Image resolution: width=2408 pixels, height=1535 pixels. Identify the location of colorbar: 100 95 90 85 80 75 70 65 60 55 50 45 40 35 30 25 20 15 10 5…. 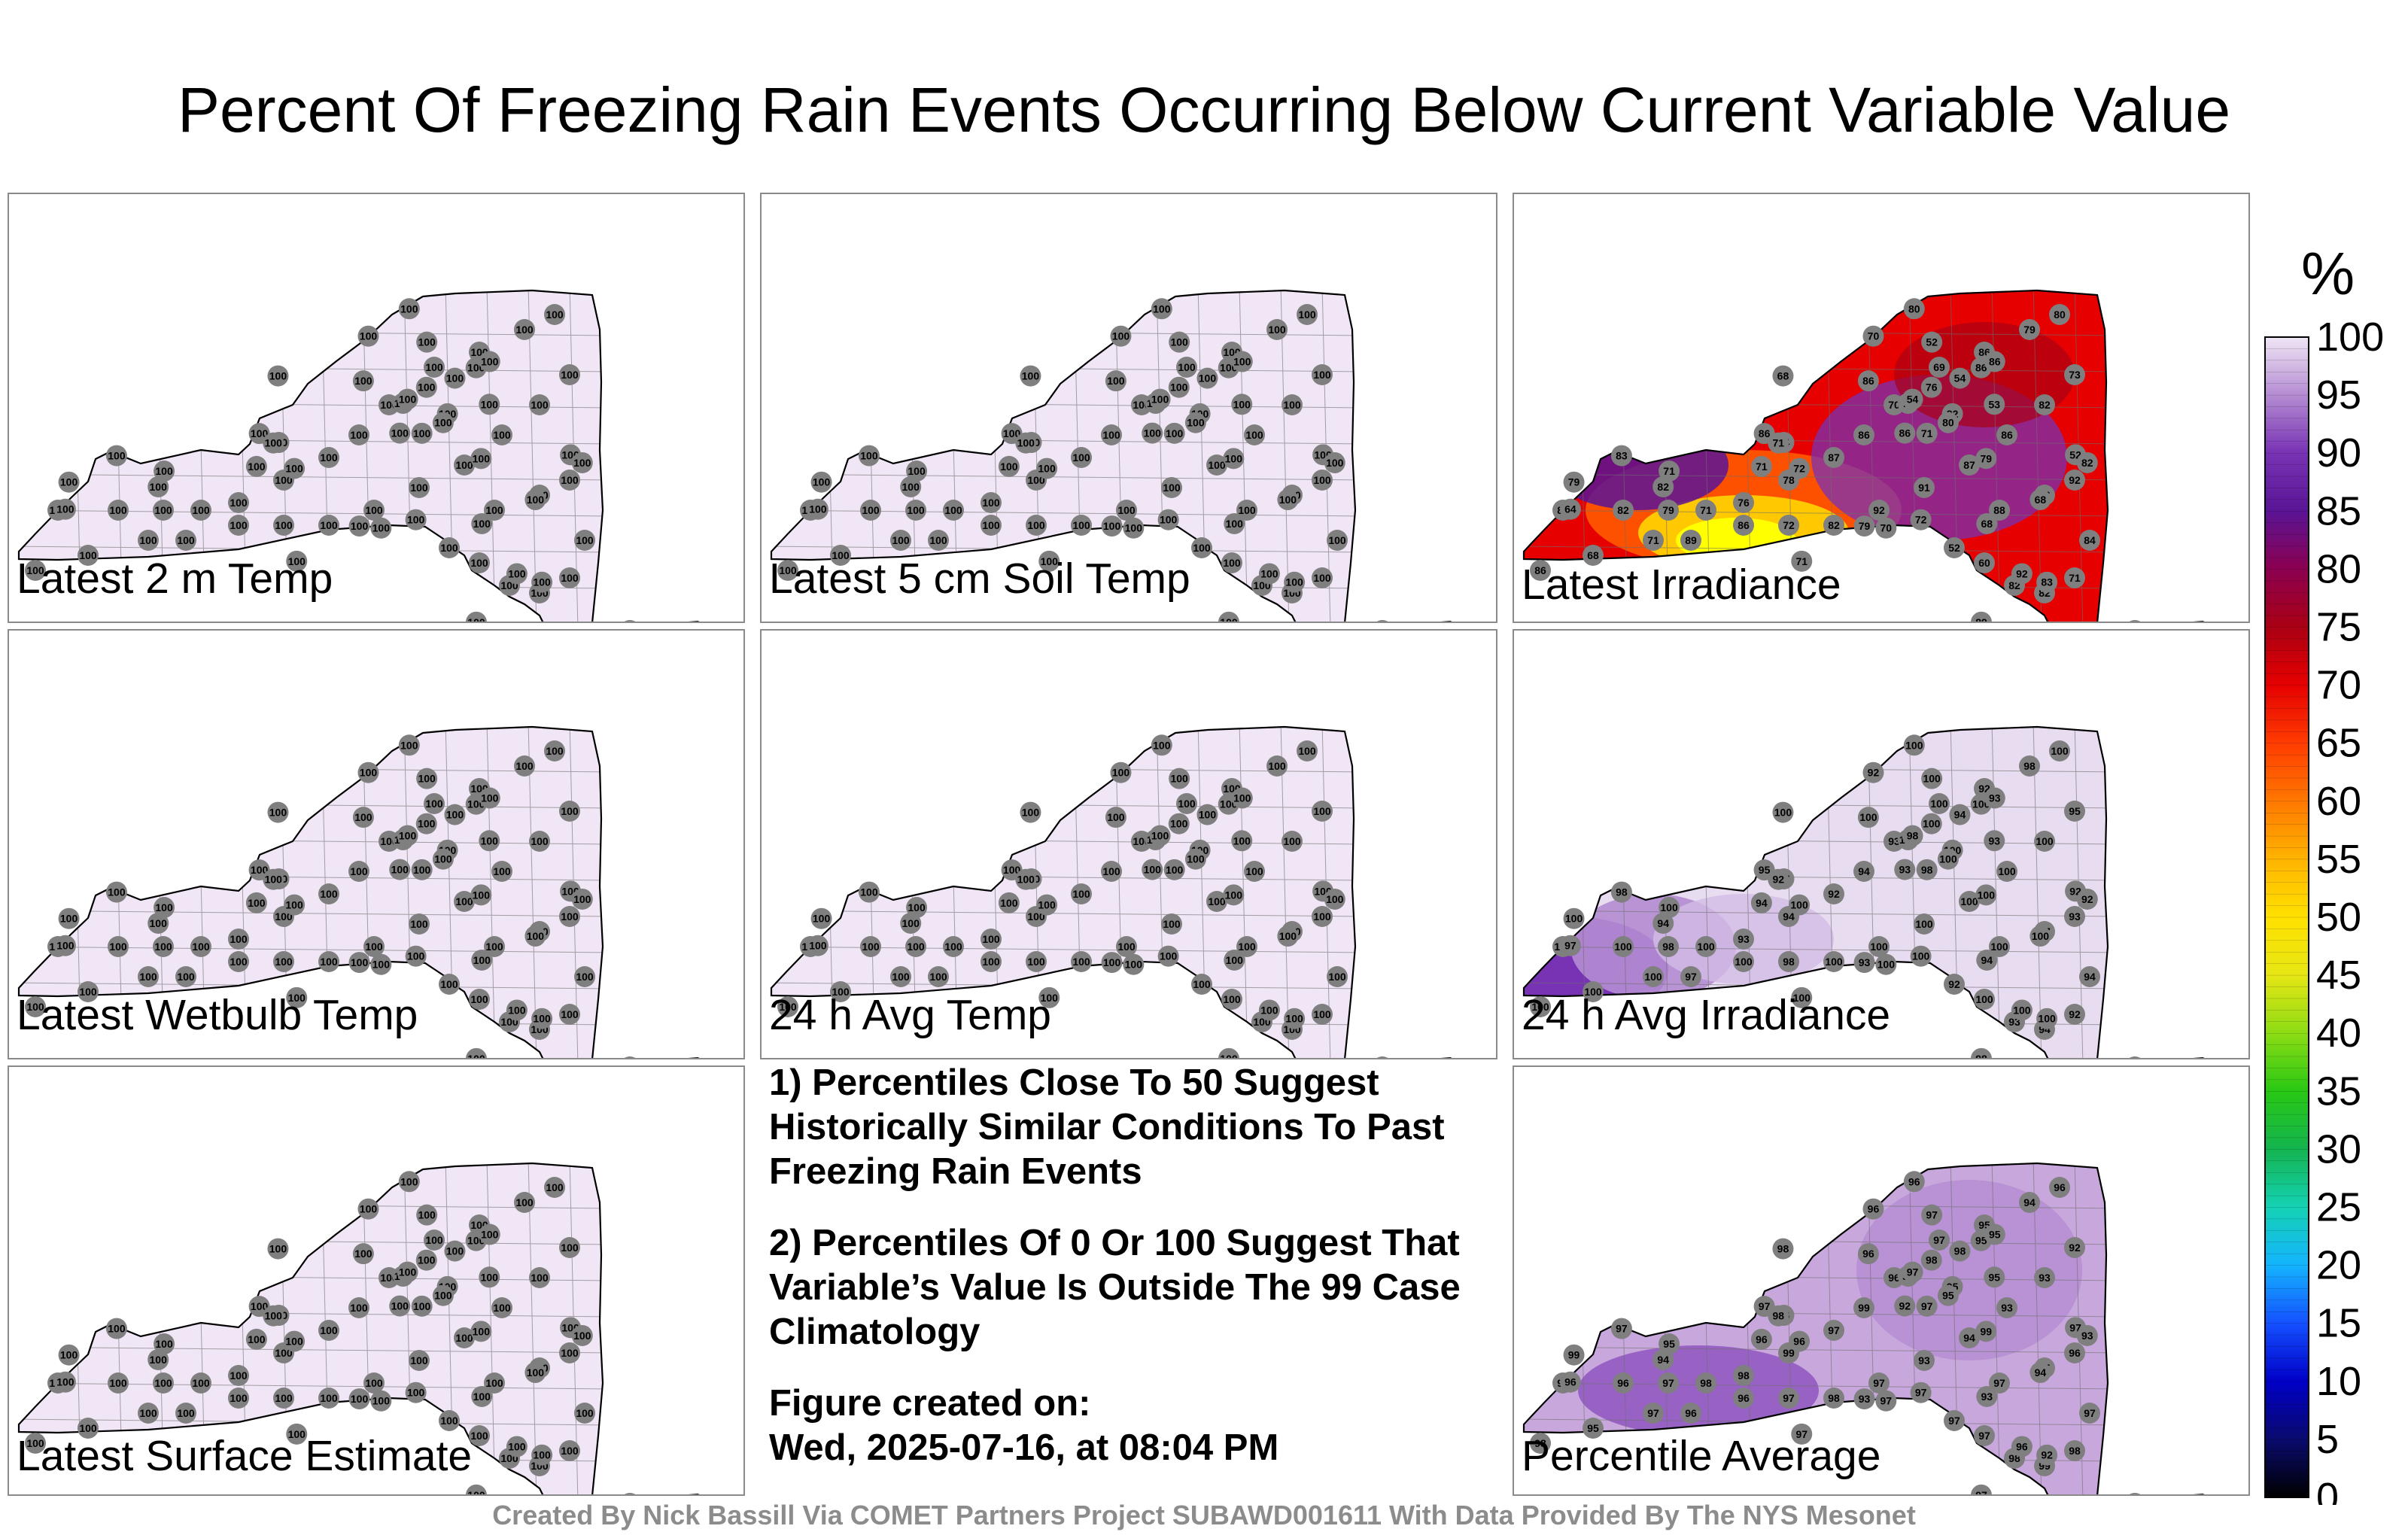
(2333, 873).